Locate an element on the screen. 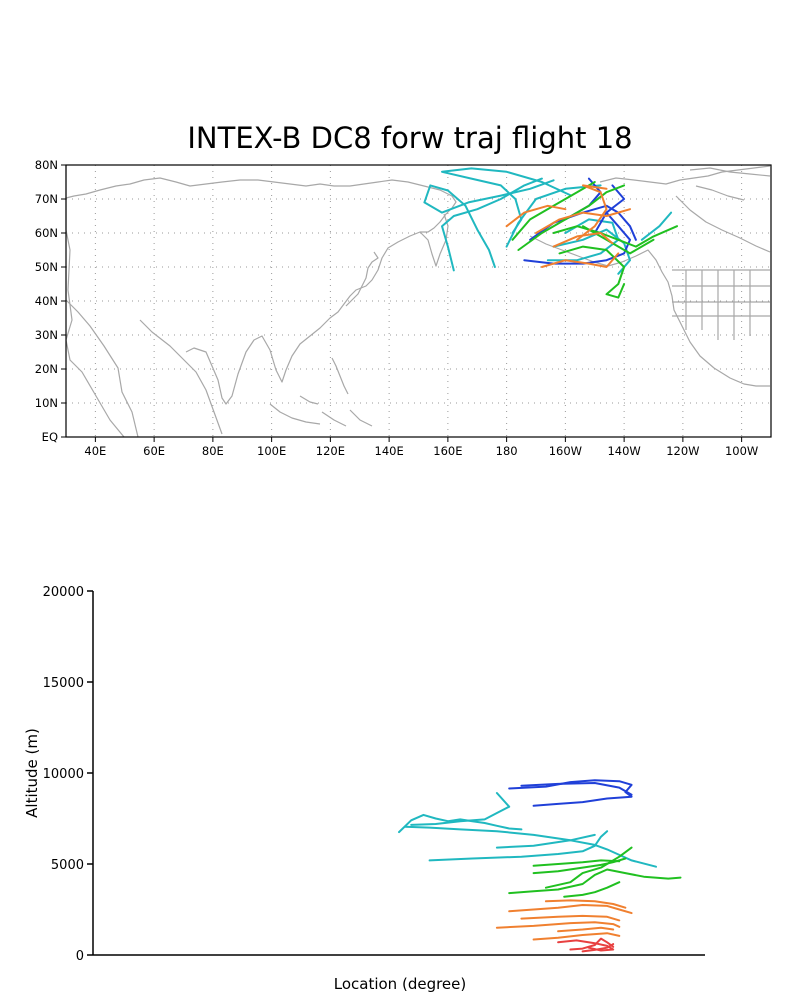 The height and width of the screenshot is (1000, 800). altitude-y-tick-label: 20000 is located at coordinates (63, 592).